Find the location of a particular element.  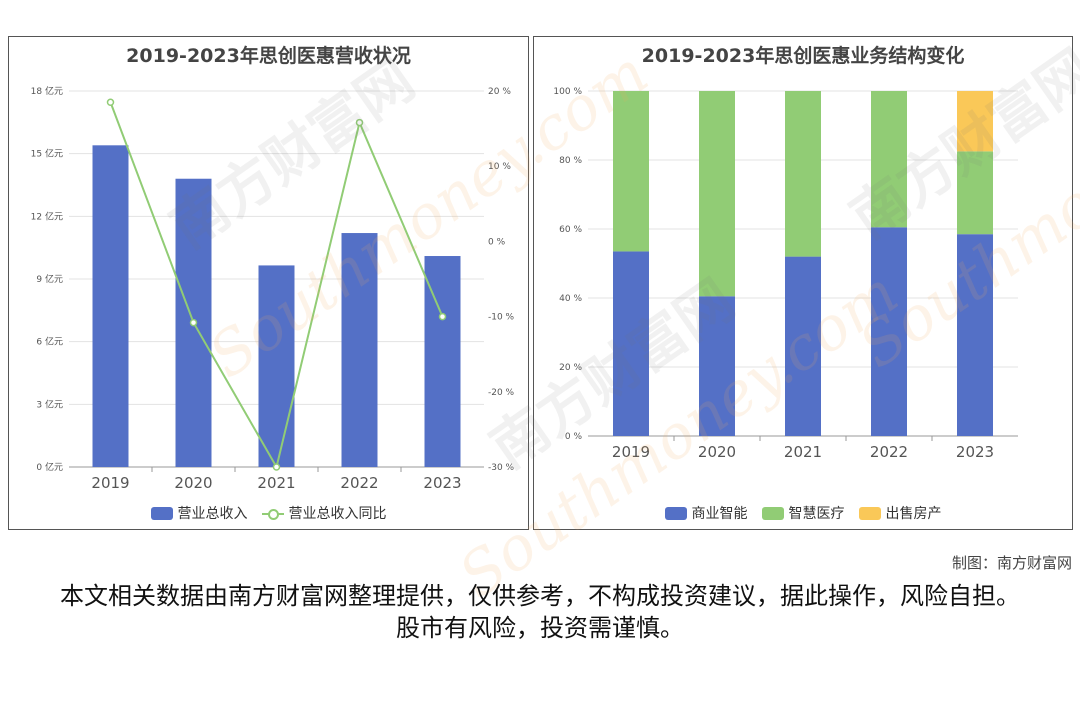

structure-chart-legend: 商业智能 智慧医疗 出售房产 is located at coordinates (803, 513).